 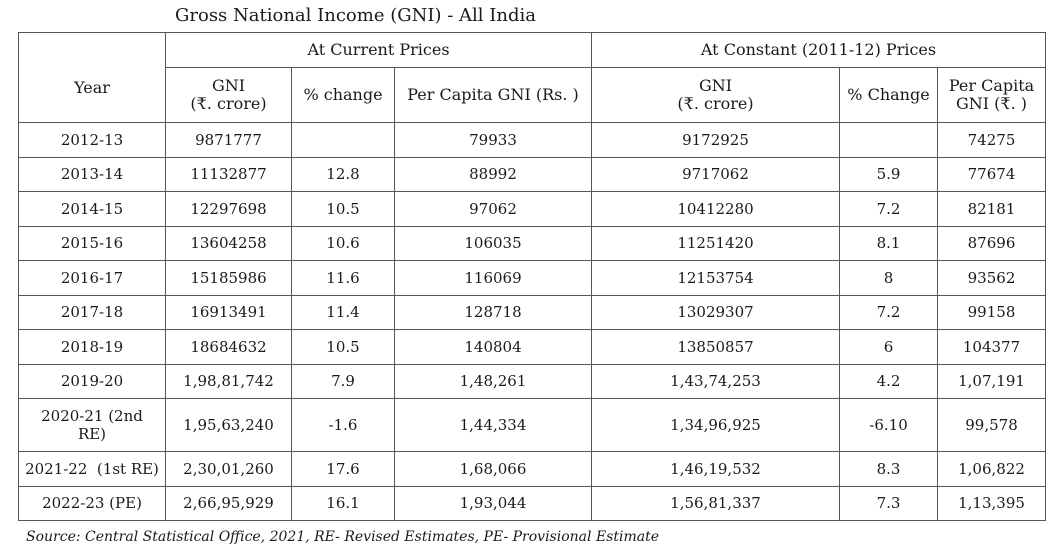 I want to click on year-cell: 2015-16, so click(x=92, y=243).